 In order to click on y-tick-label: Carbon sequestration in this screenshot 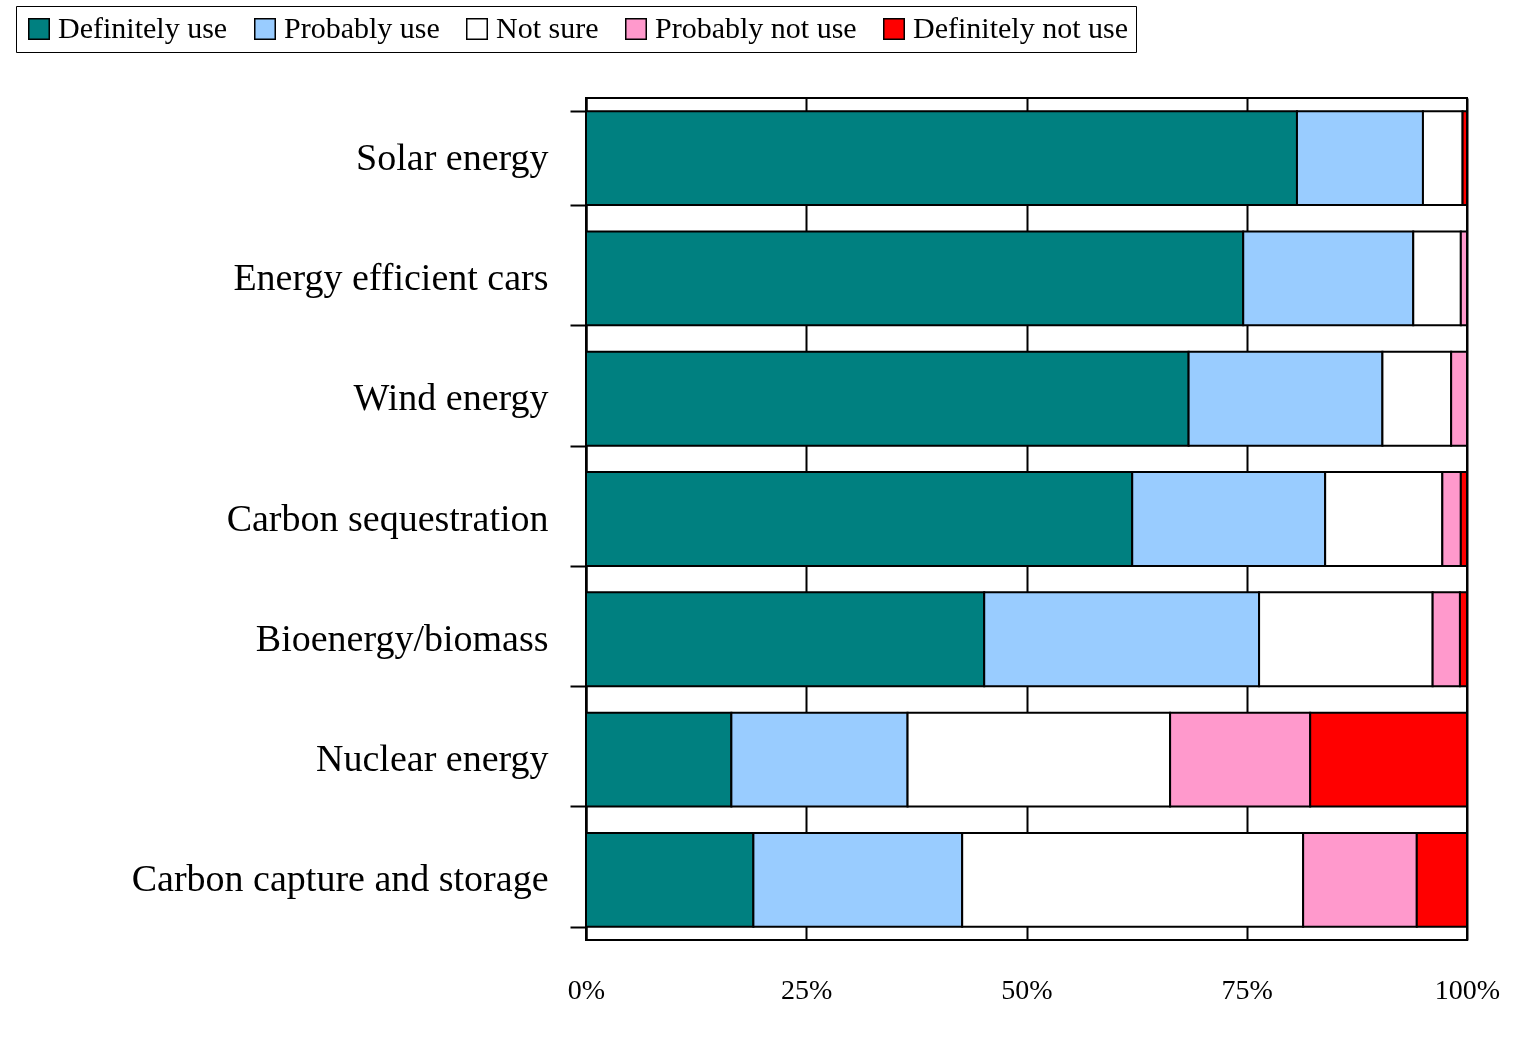, I will do `click(387, 517)`.